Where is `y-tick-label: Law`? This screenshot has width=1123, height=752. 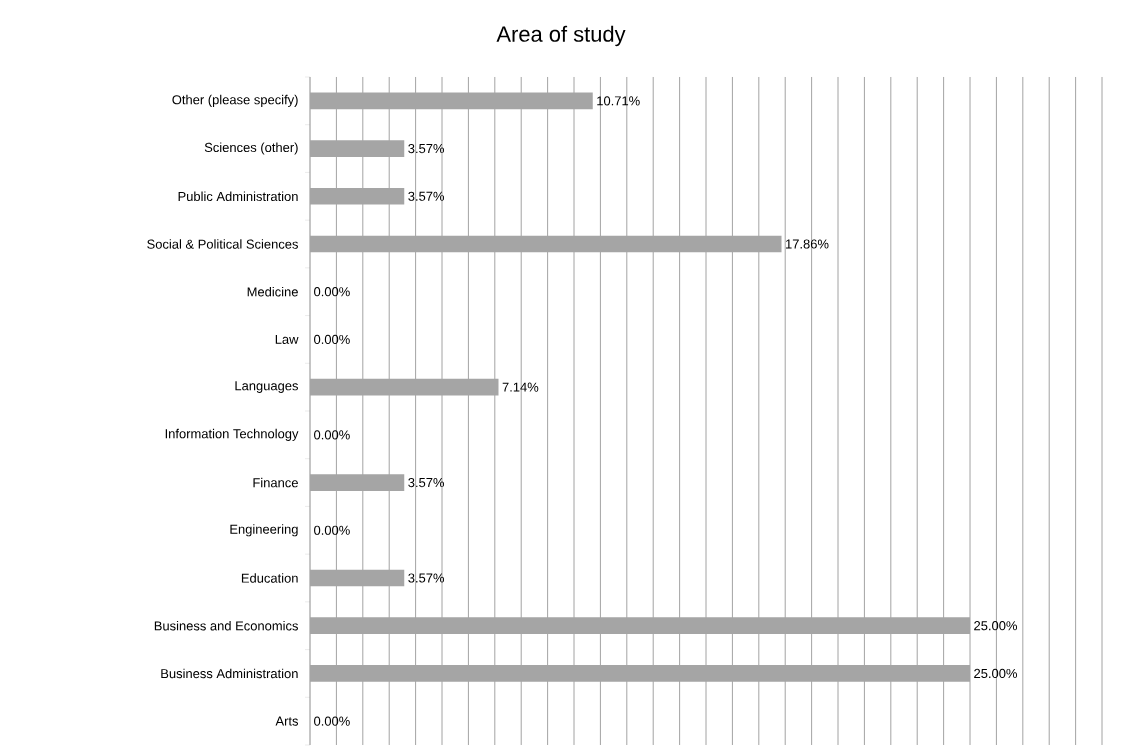
y-tick-label: Law is located at coordinates (287, 339).